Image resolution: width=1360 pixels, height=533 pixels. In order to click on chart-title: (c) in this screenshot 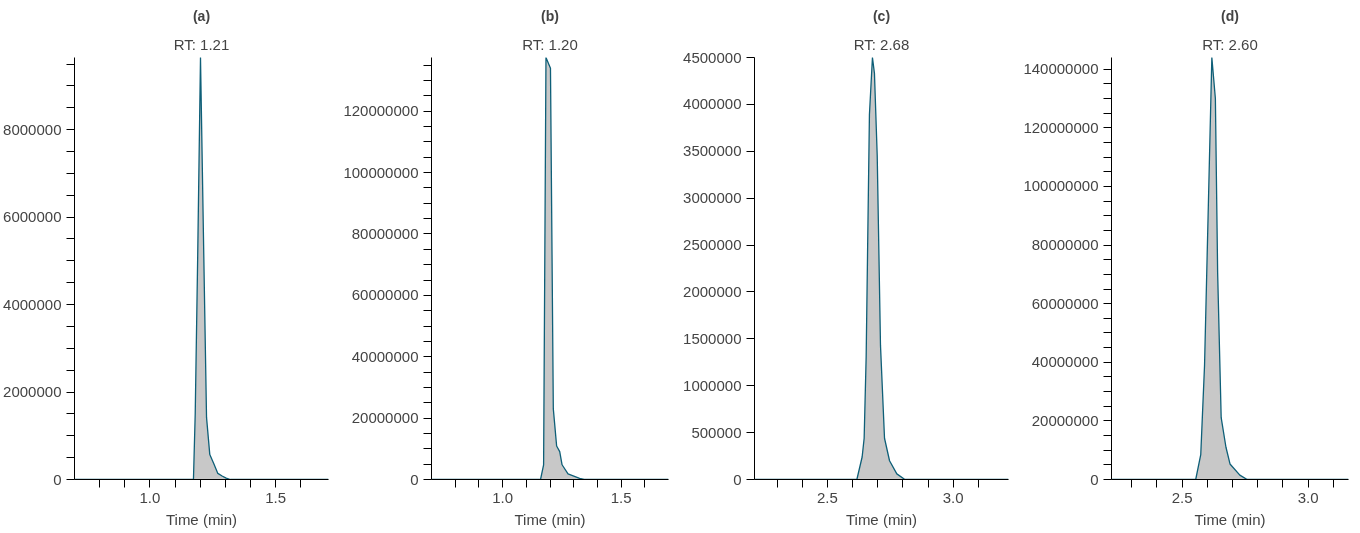, I will do `click(881, 15)`.